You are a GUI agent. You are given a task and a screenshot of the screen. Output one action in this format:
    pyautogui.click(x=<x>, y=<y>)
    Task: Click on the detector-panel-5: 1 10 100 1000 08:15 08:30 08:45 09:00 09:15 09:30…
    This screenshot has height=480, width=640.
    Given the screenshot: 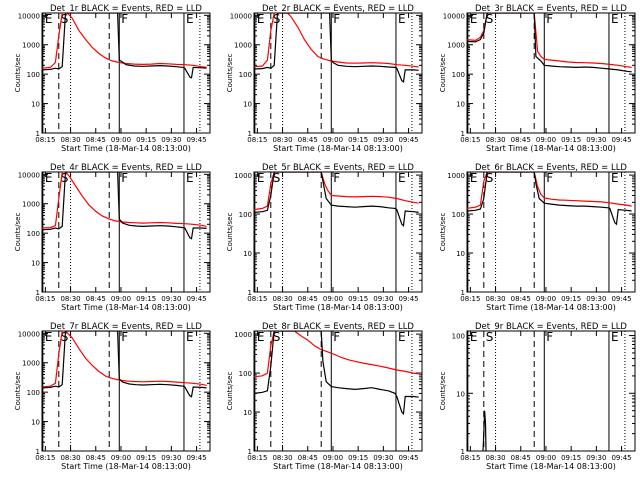 What is the action you would take?
    pyautogui.click(x=324, y=237)
    